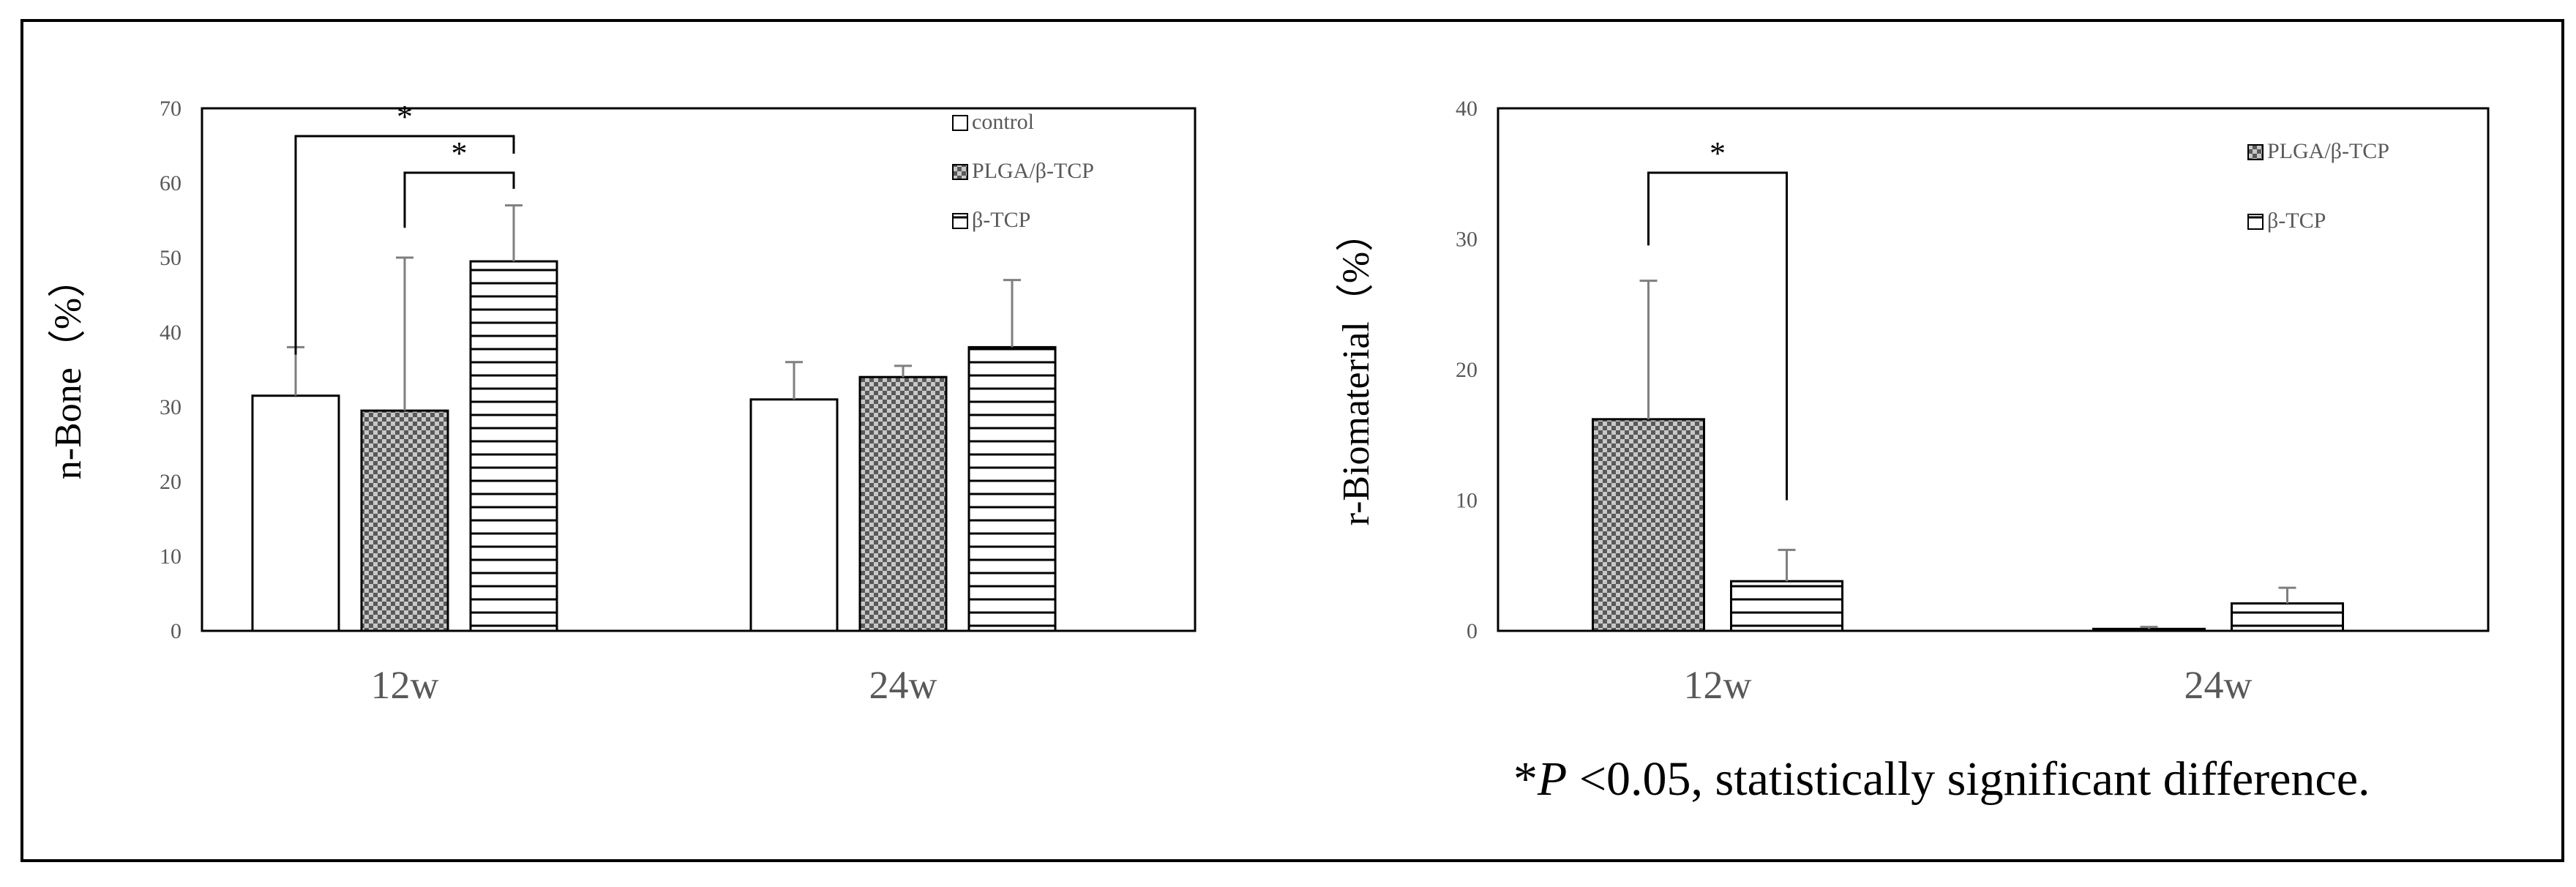 The image size is (2576, 887). What do you see at coordinates (1525, 779) in the screenshot?
I see `footnote-prefix: *` at bounding box center [1525, 779].